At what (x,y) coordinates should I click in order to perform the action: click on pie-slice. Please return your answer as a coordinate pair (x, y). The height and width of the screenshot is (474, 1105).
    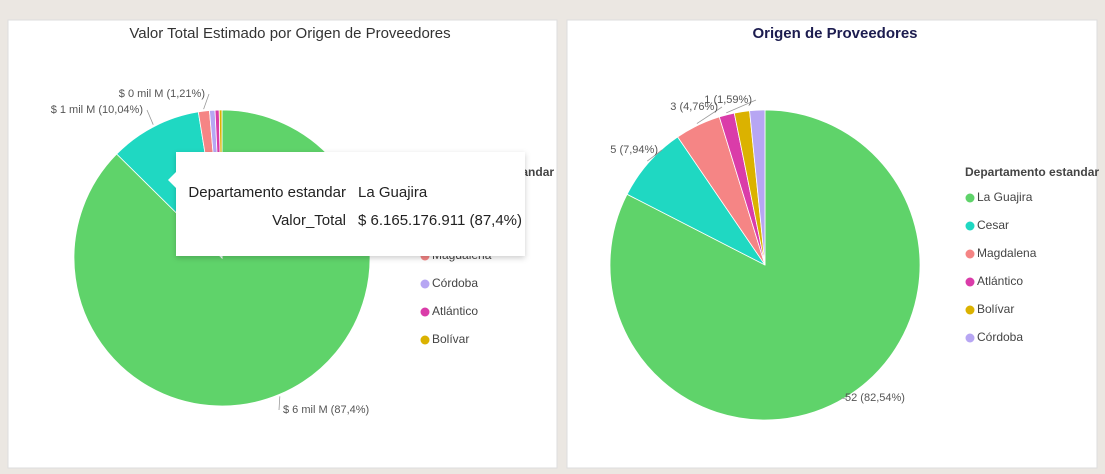
    Looking at the image, I should click on (757, 187).